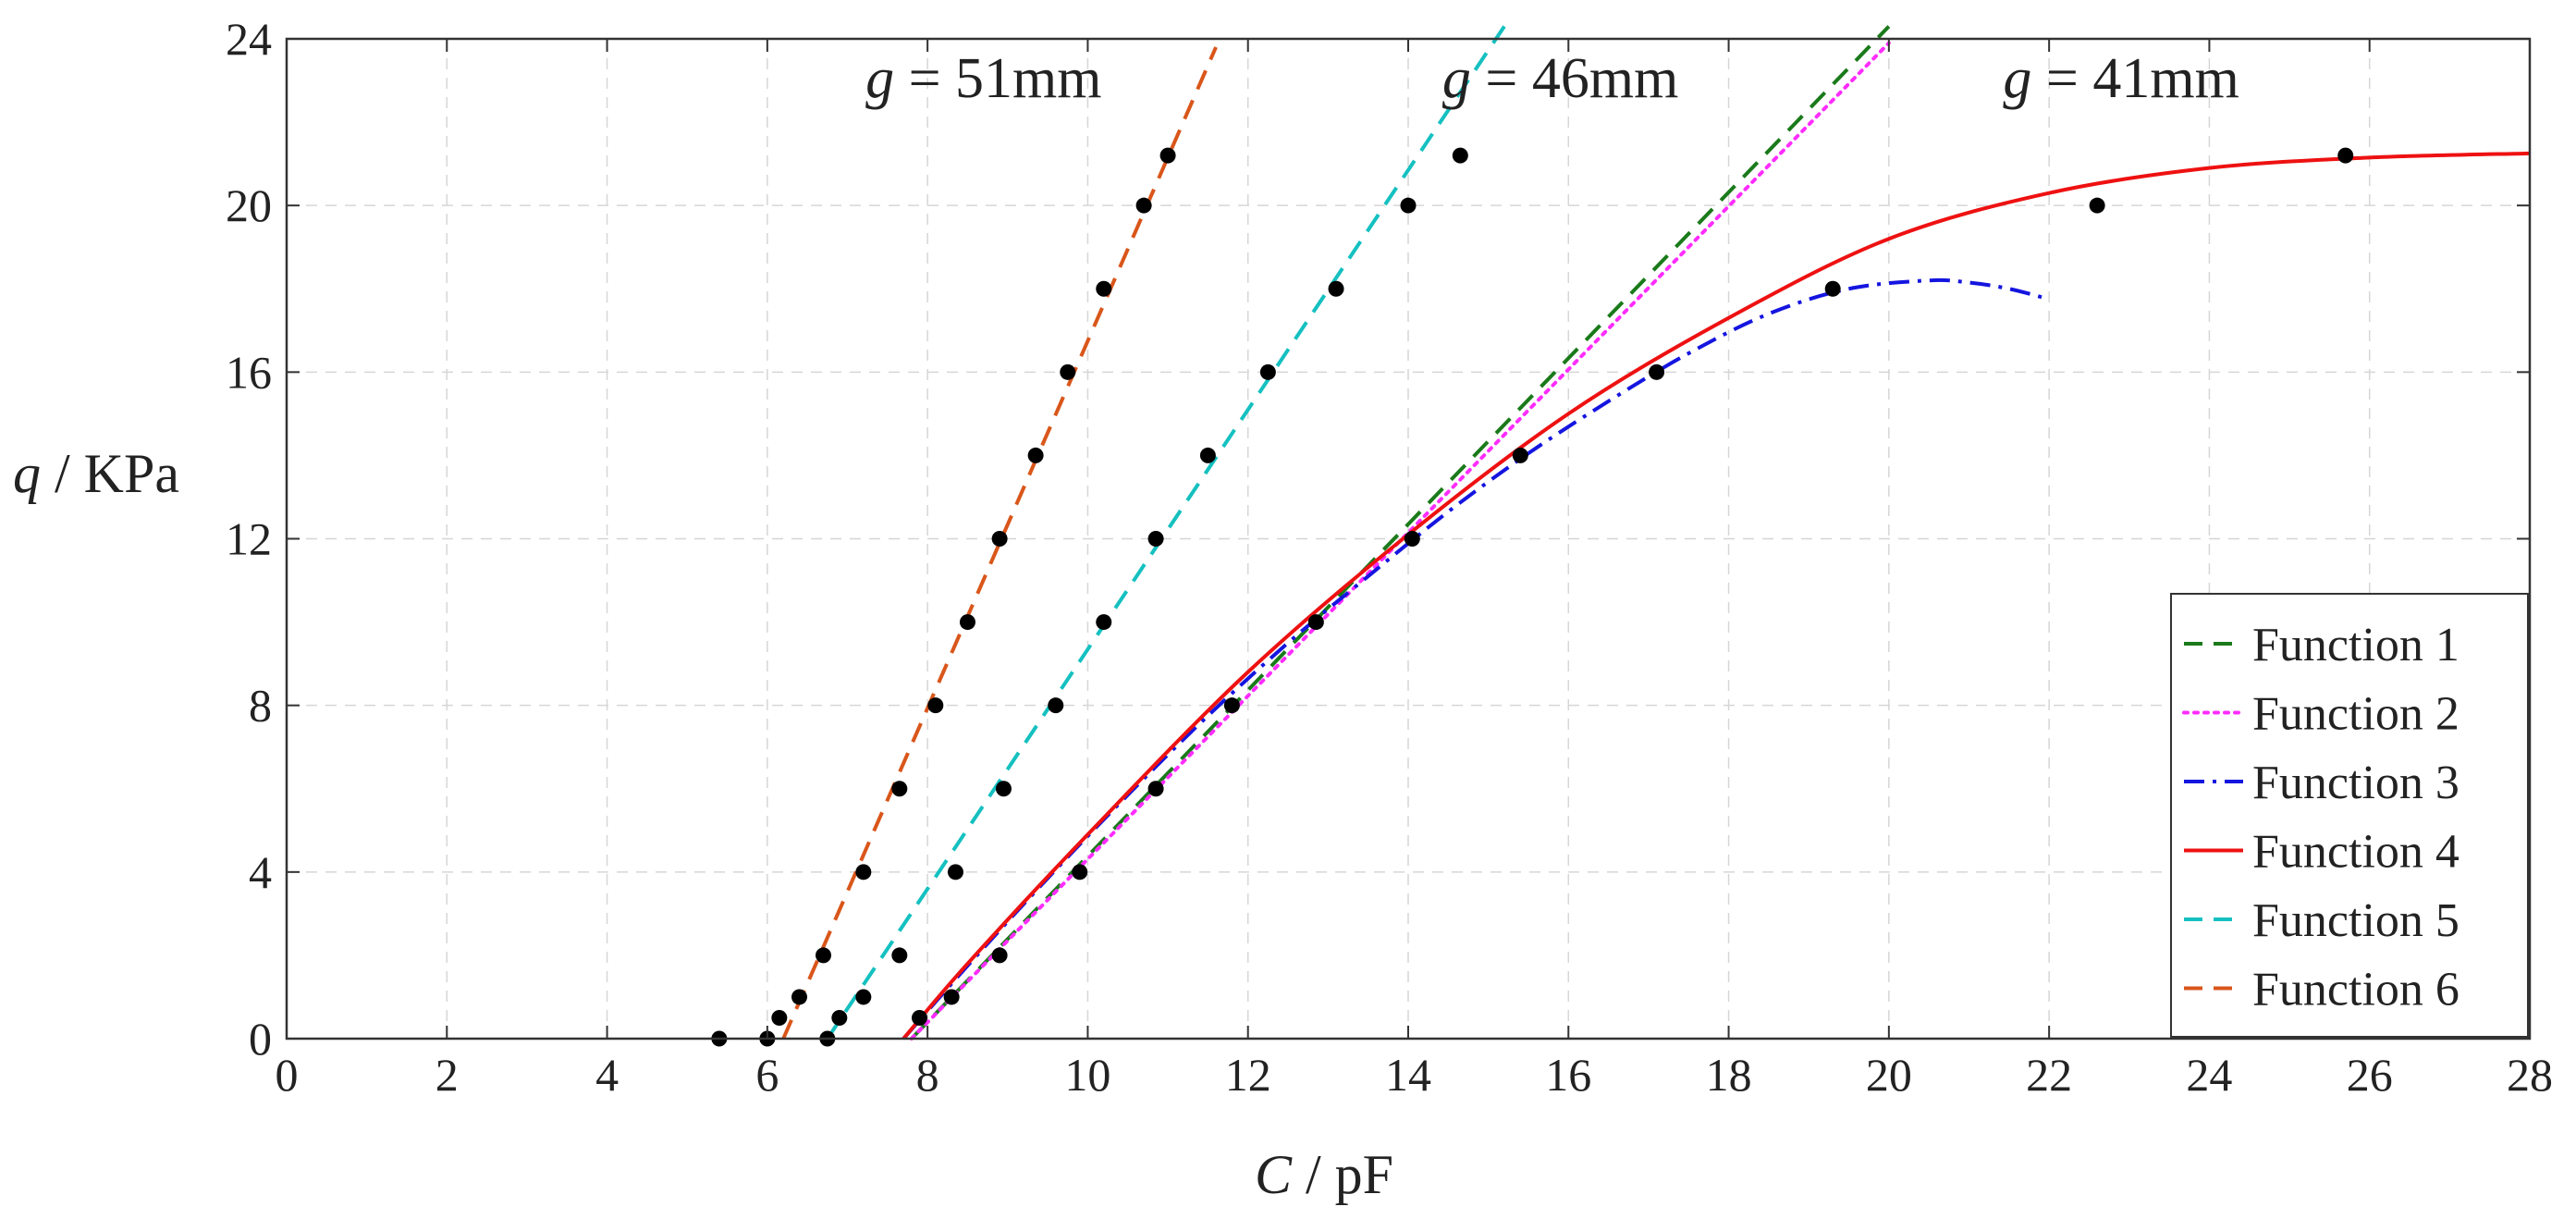  I want to click on x-axis-symbol: C, so click(1274, 1174).